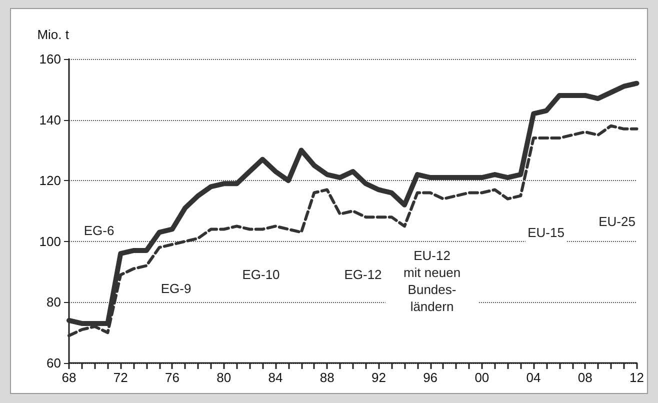 This screenshot has height=403, width=658. I want to click on x-tick-label: 12, so click(637, 377).